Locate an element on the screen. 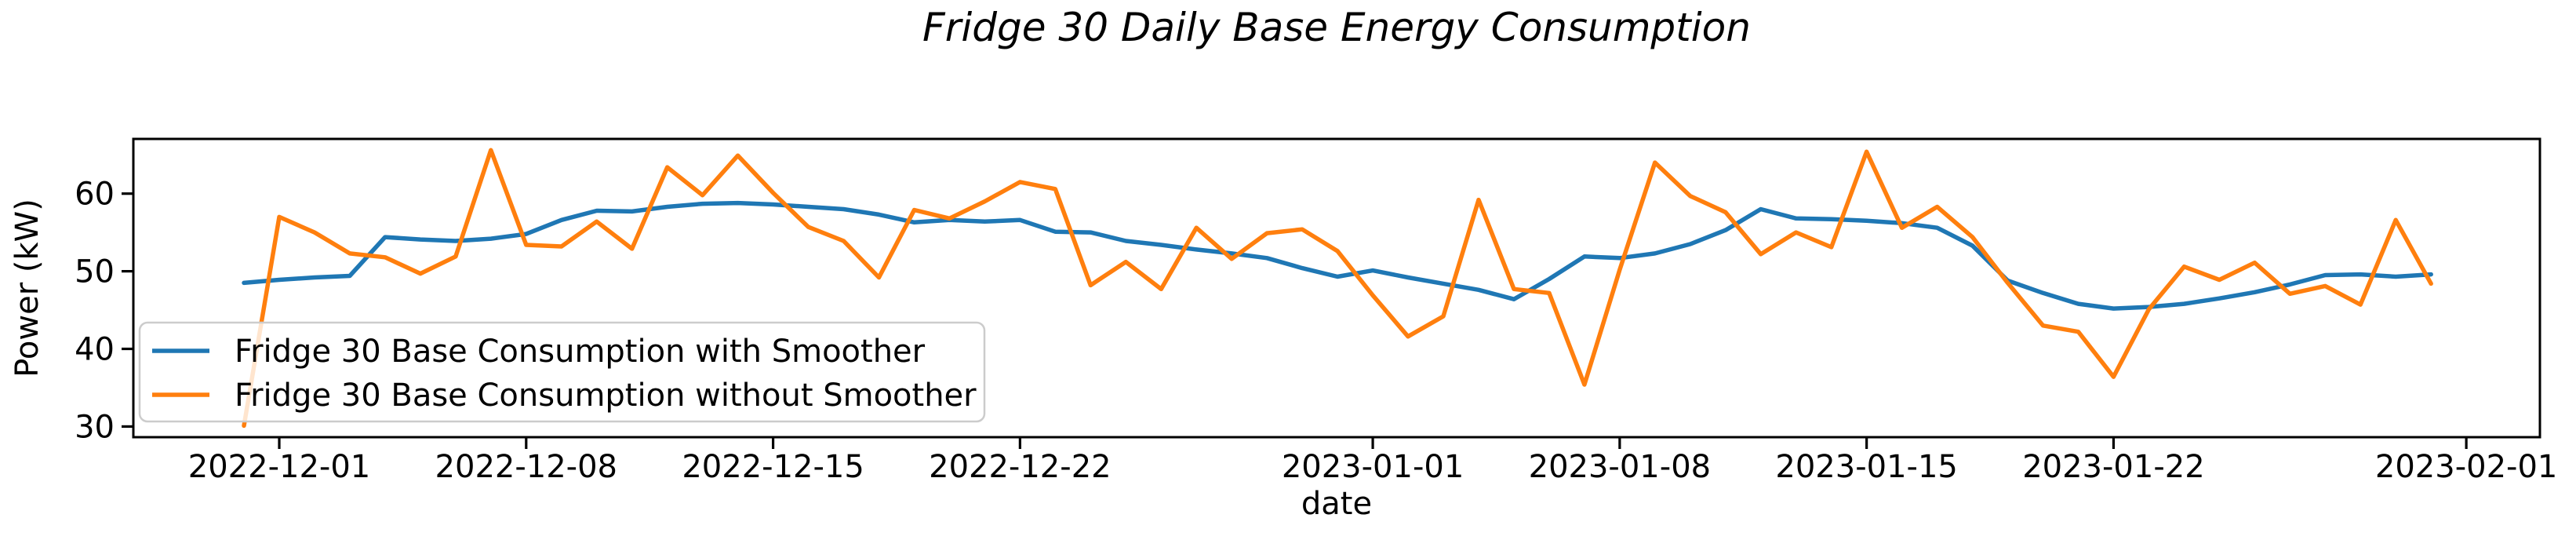 The height and width of the screenshot is (540, 2576). legend-label-with-smoother: Fridge 30 Base Consumption with Smoother is located at coordinates (580, 352).